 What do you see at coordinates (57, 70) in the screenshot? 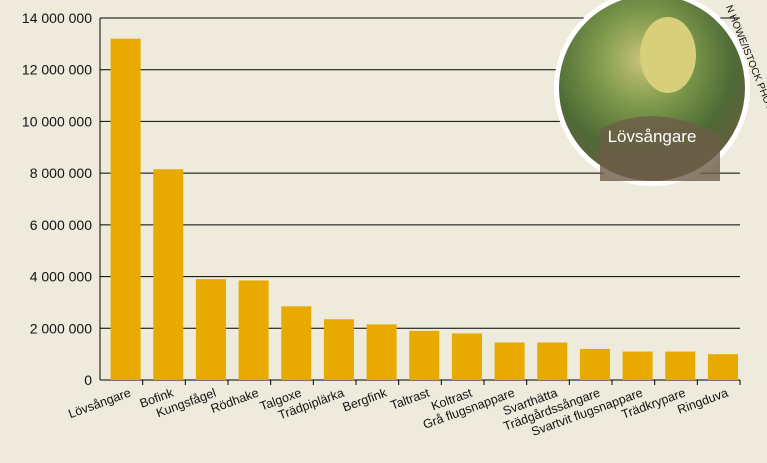
I see `y-tick-label: 12 000 000` at bounding box center [57, 70].